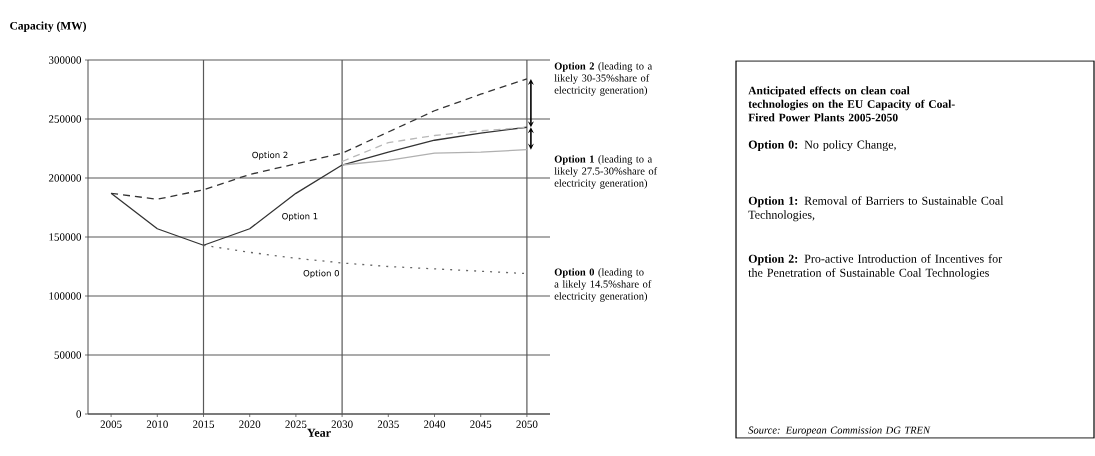 Image resolution: width=1095 pixels, height=456 pixels. What do you see at coordinates (603, 285) in the screenshot?
I see `text: Option 0 (leading to a likely 14.5%share of electricity generation)` at bounding box center [603, 285].